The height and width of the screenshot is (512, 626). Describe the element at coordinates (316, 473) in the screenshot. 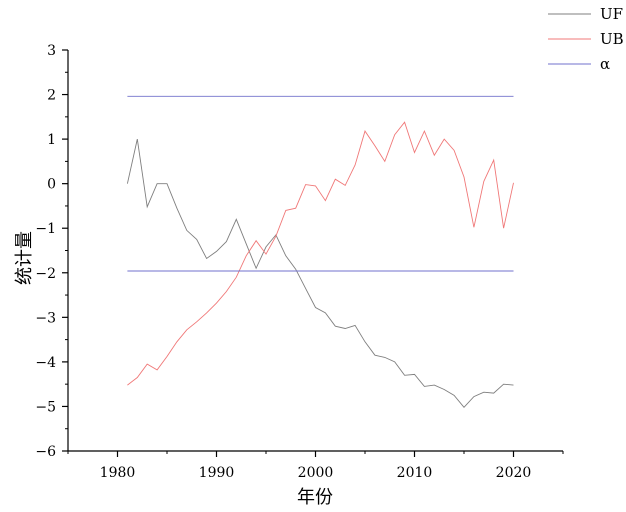

I see `x-tick-label: 2000` at that location.